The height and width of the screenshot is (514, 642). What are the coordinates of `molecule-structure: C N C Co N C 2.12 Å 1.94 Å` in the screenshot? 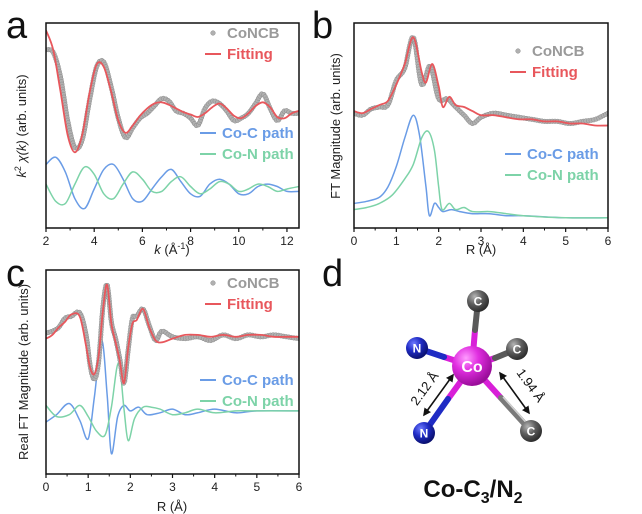 It's located at (477, 367).